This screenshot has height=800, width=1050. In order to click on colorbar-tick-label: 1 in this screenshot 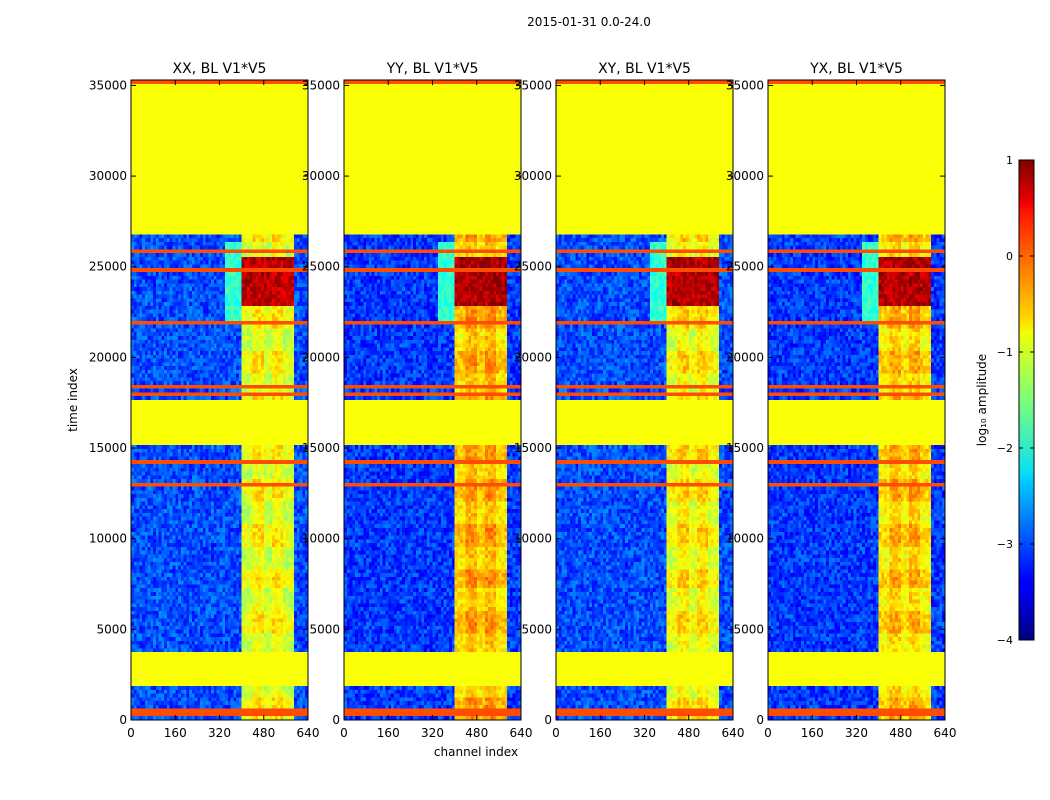, I will do `click(1009, 160)`.